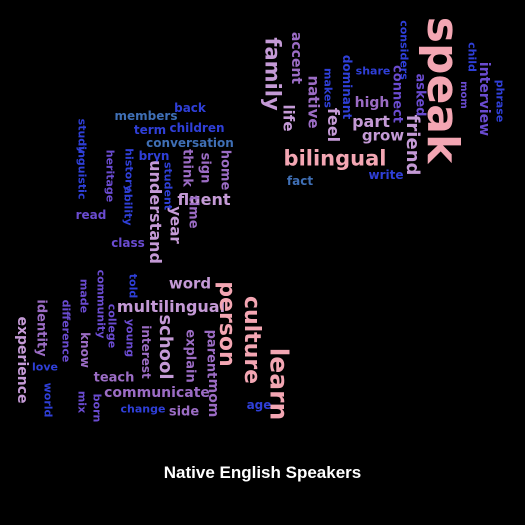 The width and height of the screenshot is (525, 525). What do you see at coordinates (146, 352) in the screenshot?
I see `cloud-word-interest: interest` at bounding box center [146, 352].